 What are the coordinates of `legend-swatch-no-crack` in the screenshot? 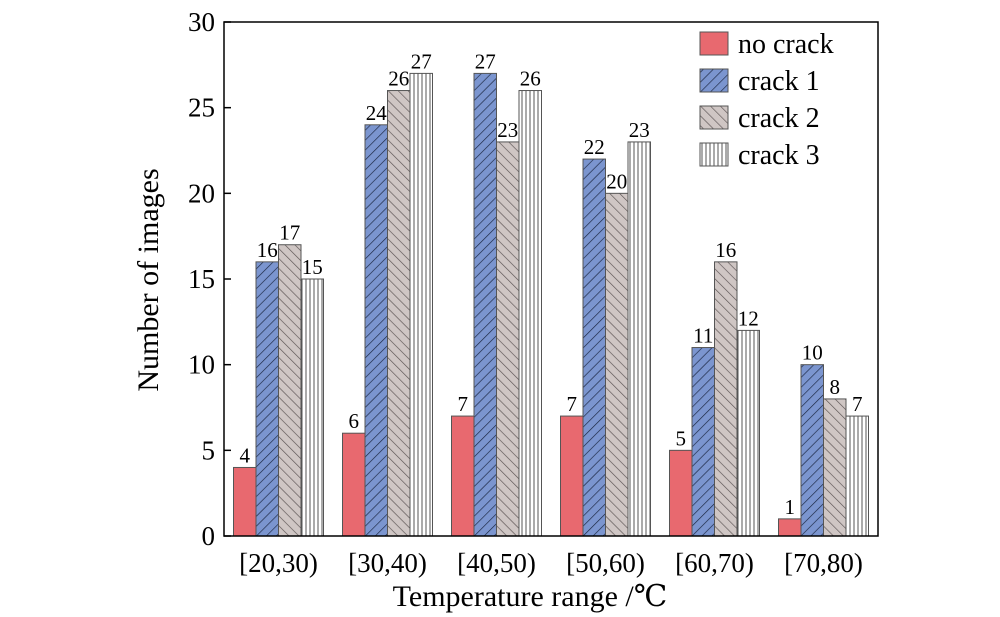 It's located at (714, 43).